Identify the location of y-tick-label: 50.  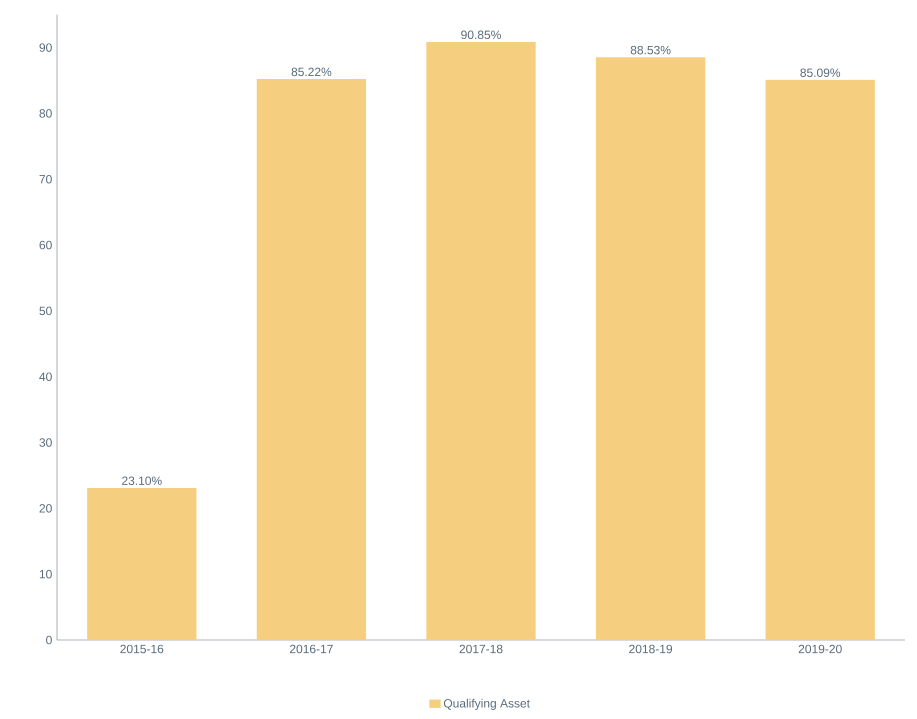
(45, 311).